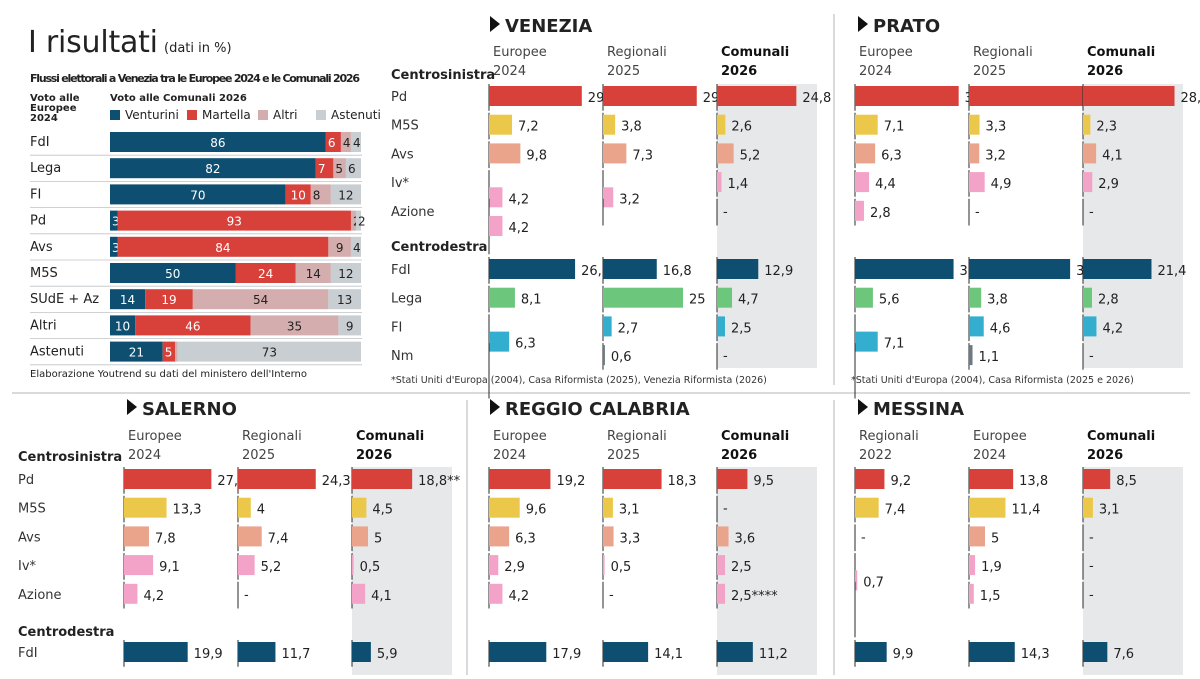  What do you see at coordinates (745, 538) in the screenshot?
I see `value-label: 3,6` at bounding box center [745, 538].